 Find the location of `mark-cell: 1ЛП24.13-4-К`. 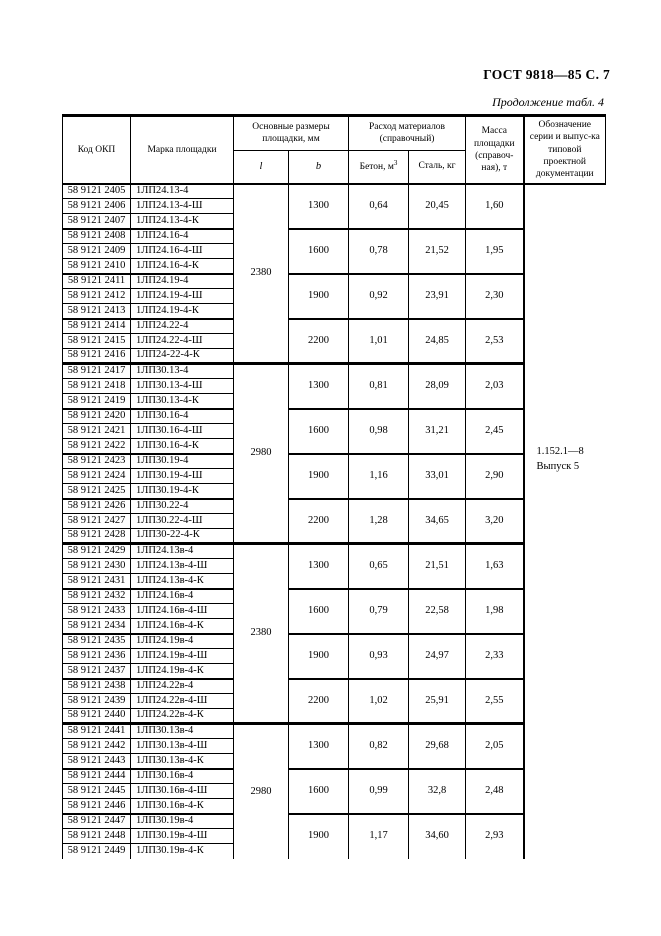

mark-cell: 1ЛП24.13-4-К is located at coordinates (182, 221).